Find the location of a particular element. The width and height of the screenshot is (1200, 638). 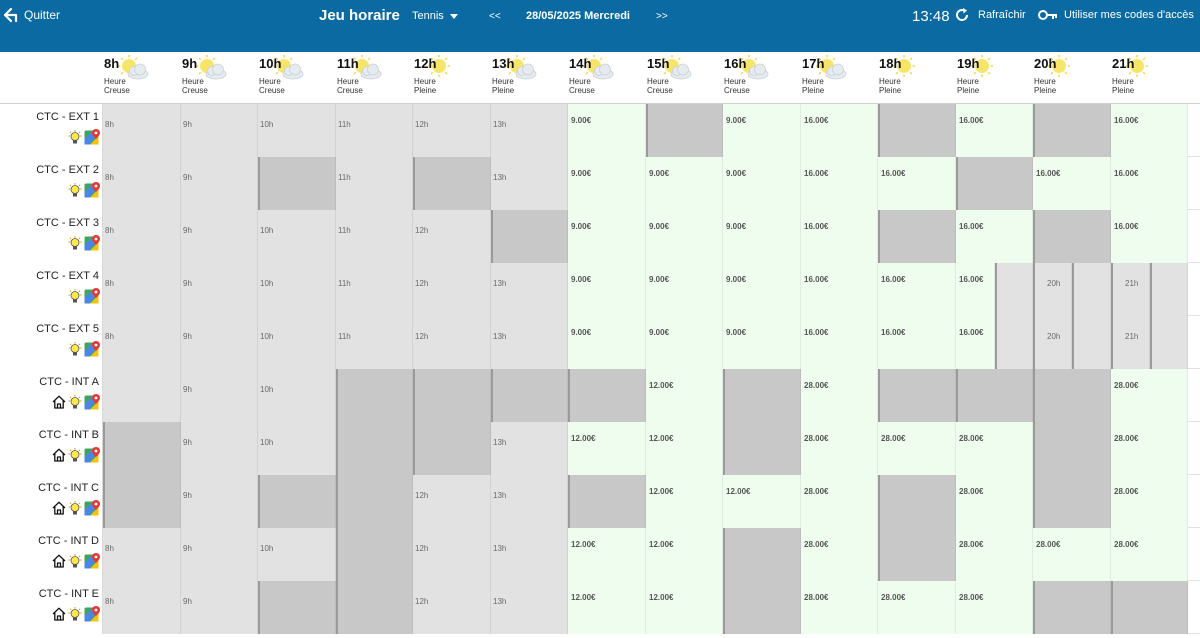

hour-column-header: 12h Heure Pleine is located at coordinates (451, 78).